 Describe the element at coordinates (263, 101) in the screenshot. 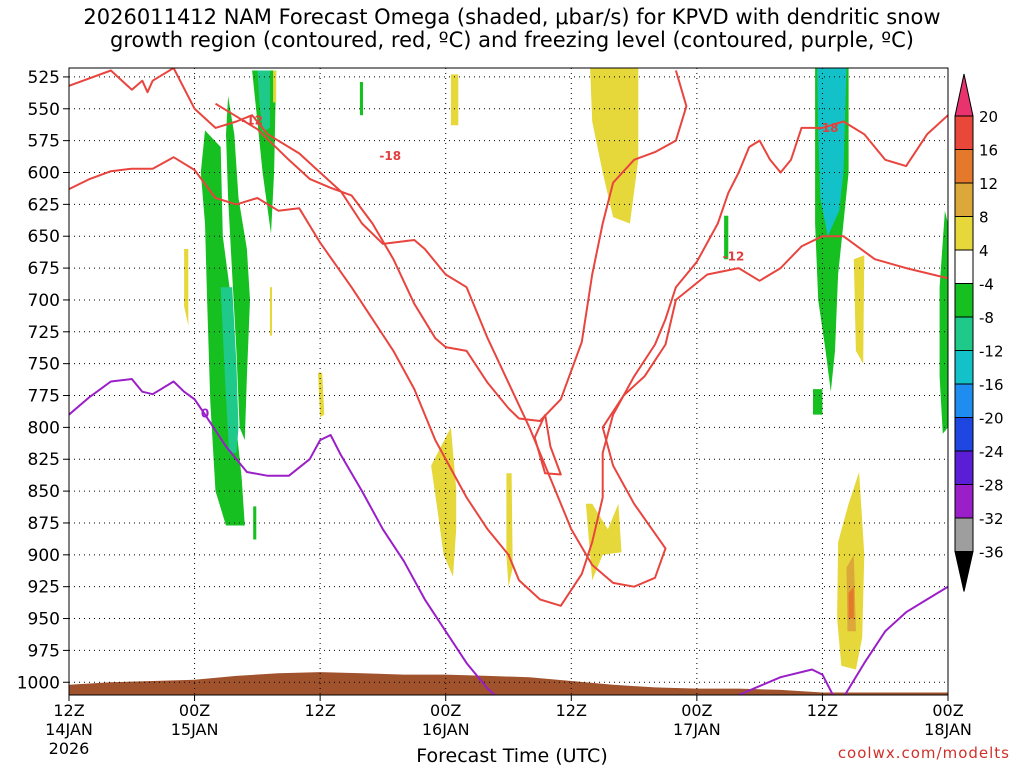

I see `omega-region--12-4` at that location.